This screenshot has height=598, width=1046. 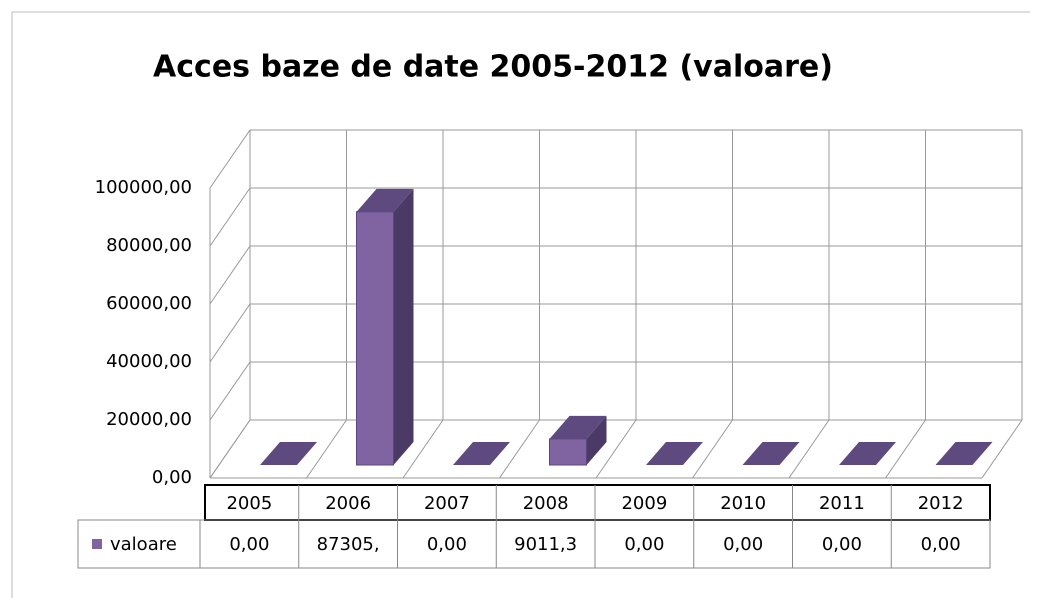 I want to click on x-tick-label: 2010, so click(x=743, y=503).